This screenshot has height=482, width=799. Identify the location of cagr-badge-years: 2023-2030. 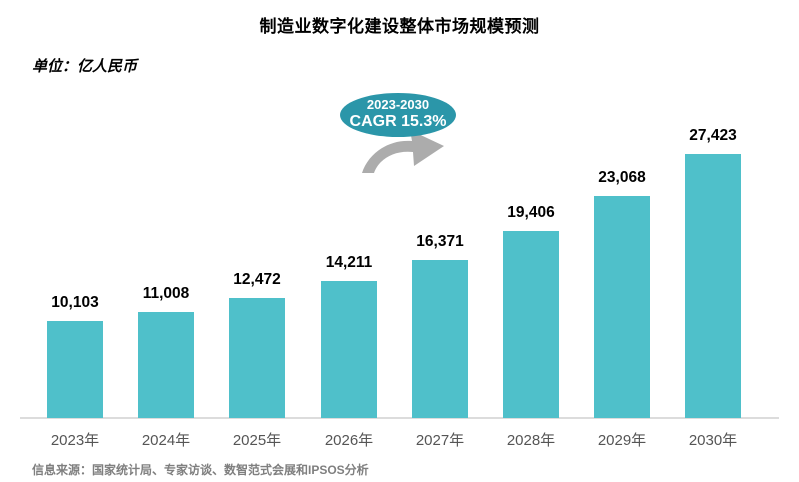
(398, 105).